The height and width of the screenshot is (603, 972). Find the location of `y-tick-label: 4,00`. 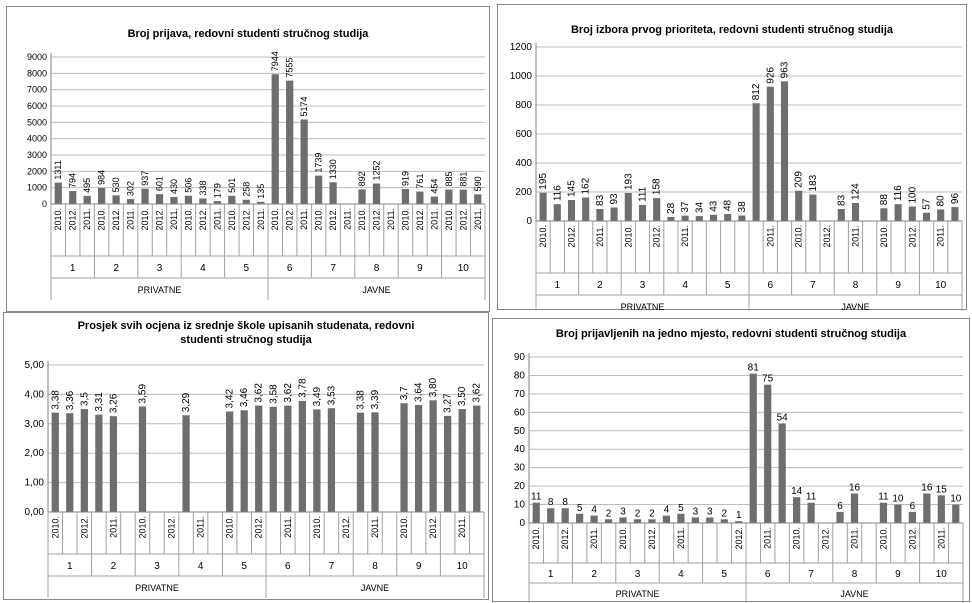

y-tick-label: 4,00 is located at coordinates (35, 394).